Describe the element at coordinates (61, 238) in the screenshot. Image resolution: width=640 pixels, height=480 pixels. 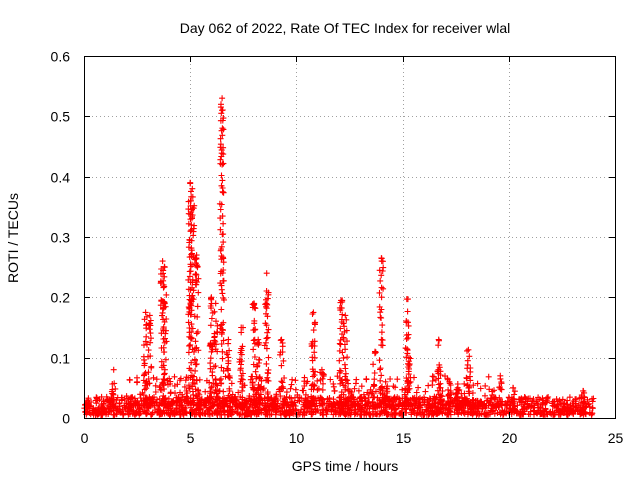
I see `y-tick-label: 0.3` at that location.